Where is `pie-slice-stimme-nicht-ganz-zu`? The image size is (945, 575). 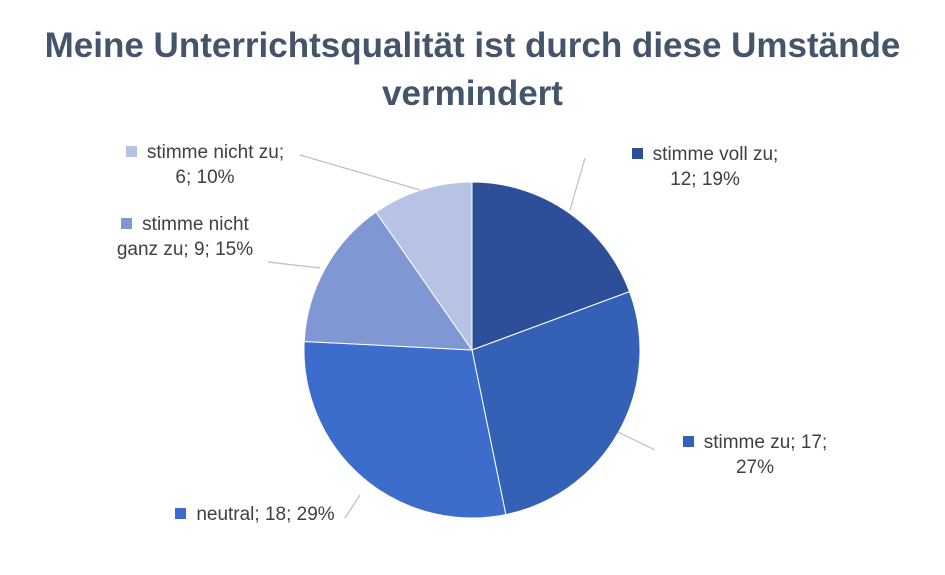
pie-slice-stimme-nicht-ganz-zu is located at coordinates (388, 281).